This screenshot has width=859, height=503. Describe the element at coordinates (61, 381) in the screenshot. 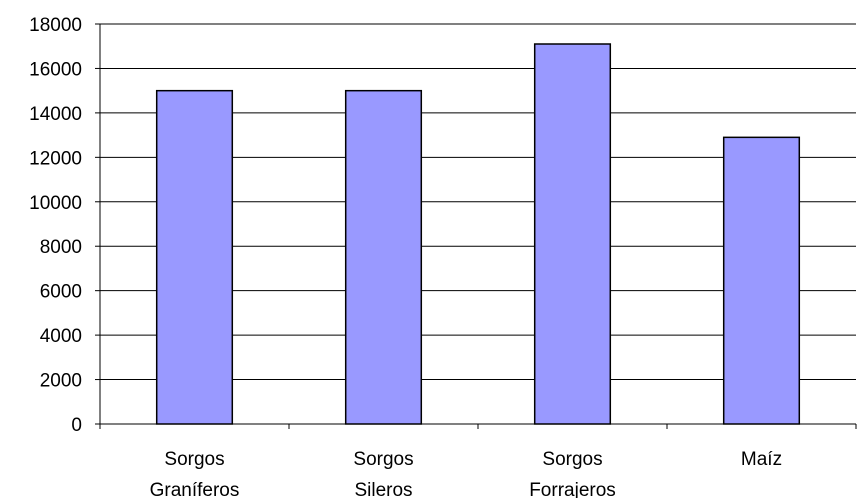

I see `y-tick-label: 2000` at that location.